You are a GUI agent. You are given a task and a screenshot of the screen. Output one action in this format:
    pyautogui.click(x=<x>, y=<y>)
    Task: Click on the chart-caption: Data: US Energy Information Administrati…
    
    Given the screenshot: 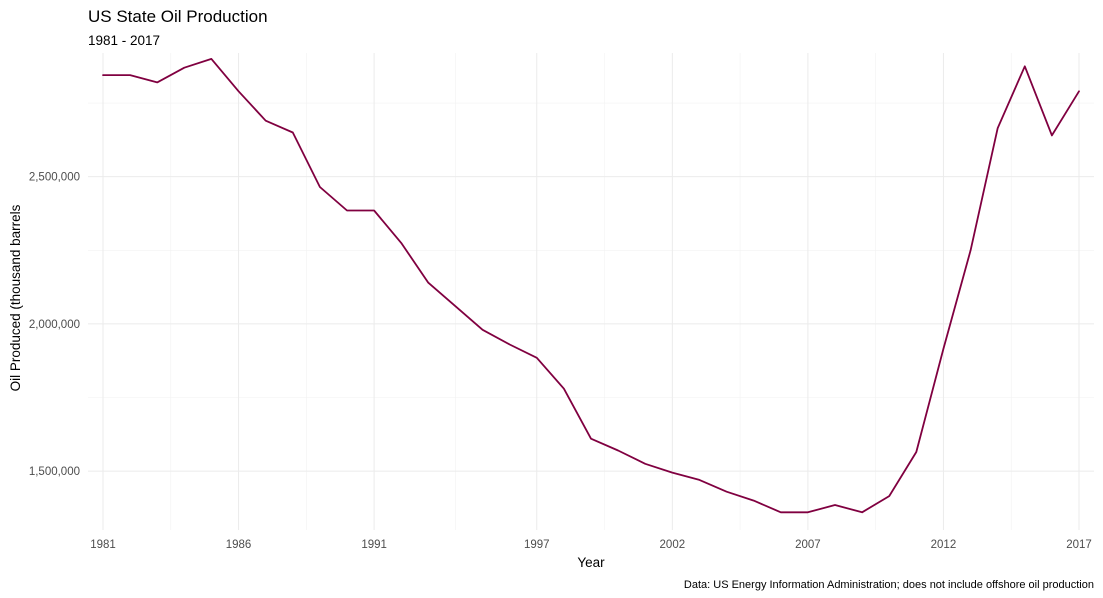 What is the action you would take?
    pyautogui.click(x=889, y=585)
    